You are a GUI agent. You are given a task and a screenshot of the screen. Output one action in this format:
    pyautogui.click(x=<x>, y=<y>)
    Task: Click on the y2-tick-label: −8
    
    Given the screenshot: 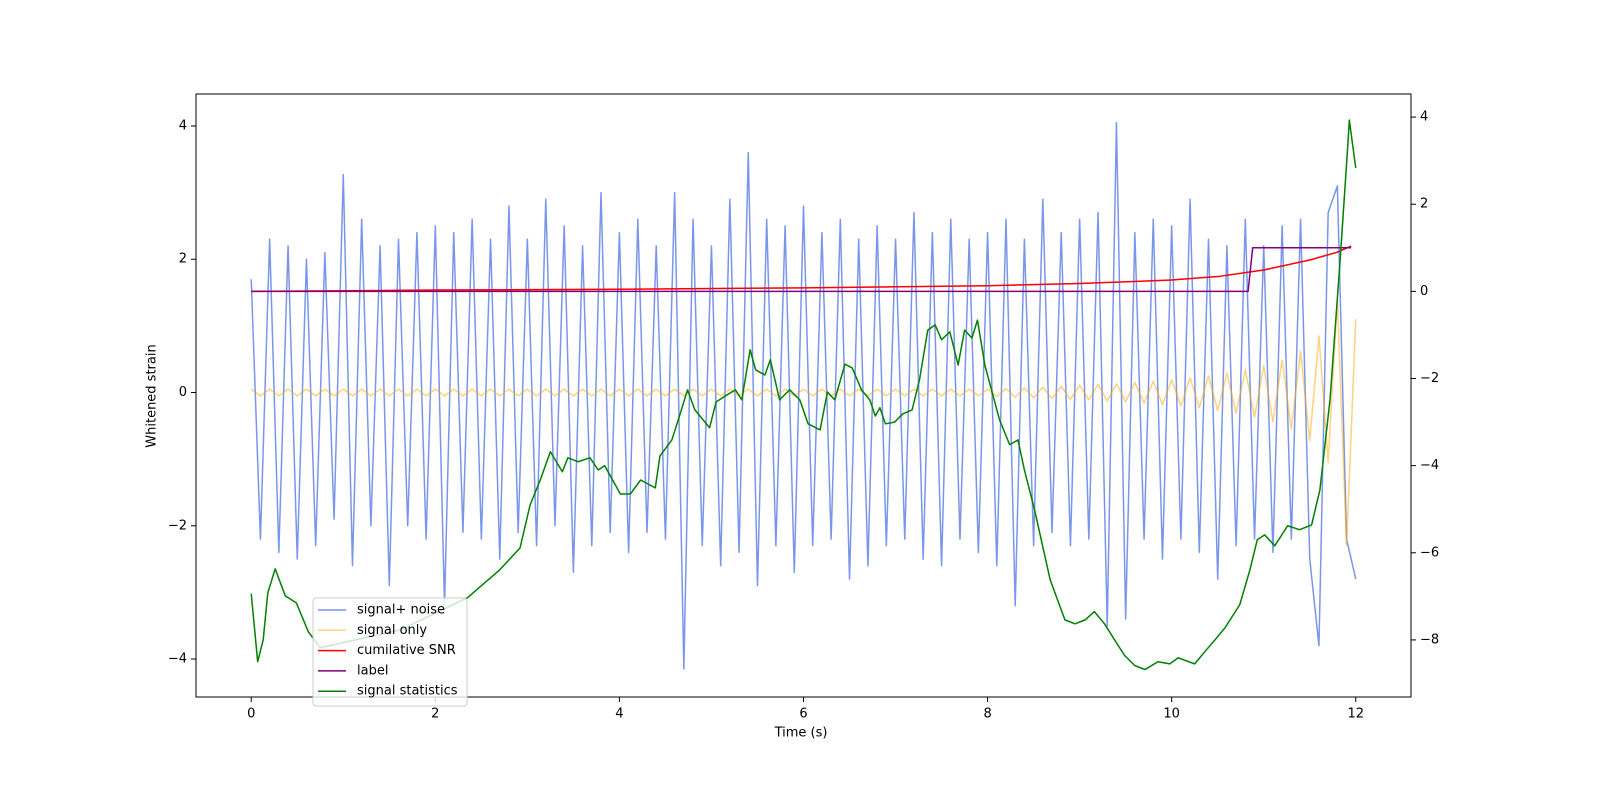 What is the action you would take?
    pyautogui.click(x=1429, y=639)
    